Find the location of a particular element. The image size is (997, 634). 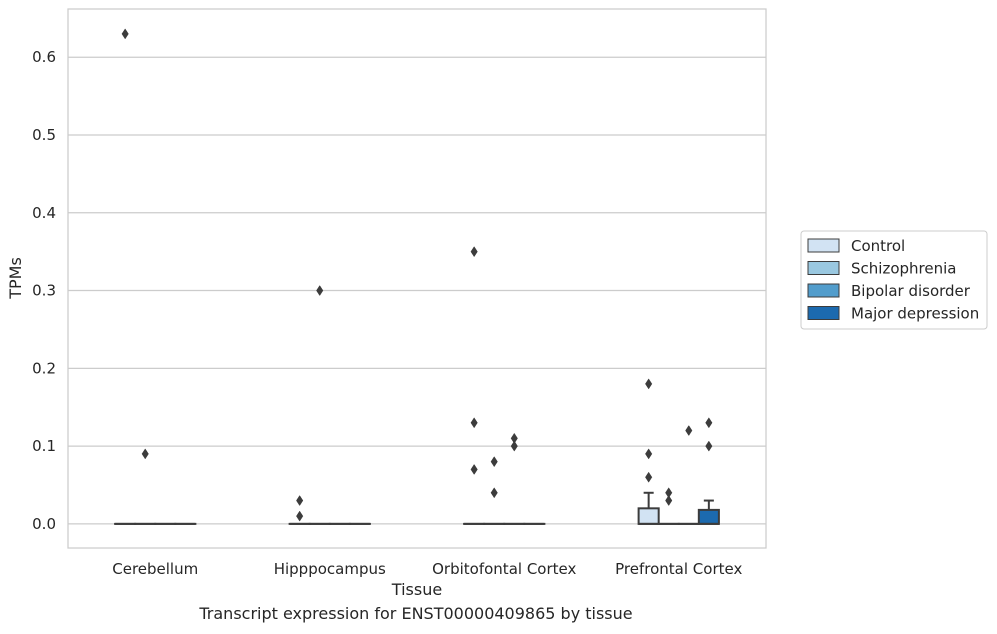

y-tick-label: 0.3 is located at coordinates (44, 291).